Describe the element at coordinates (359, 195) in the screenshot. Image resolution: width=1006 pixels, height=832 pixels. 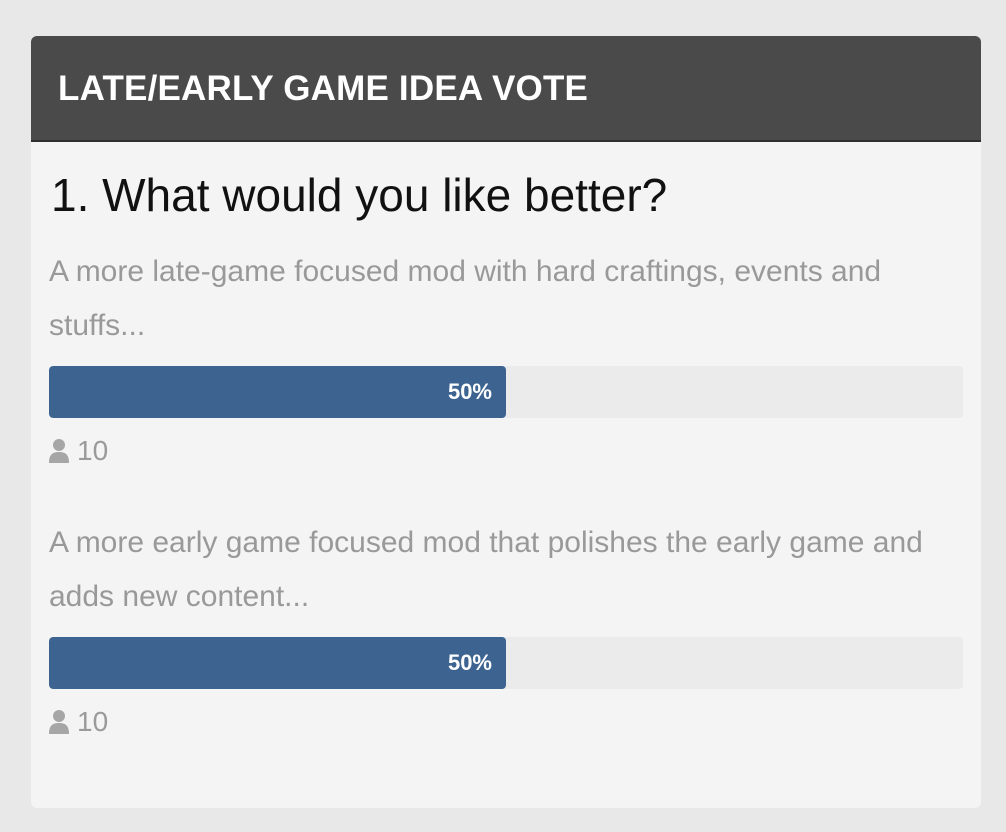
I see `question-title: 1. What would you like better?` at that location.